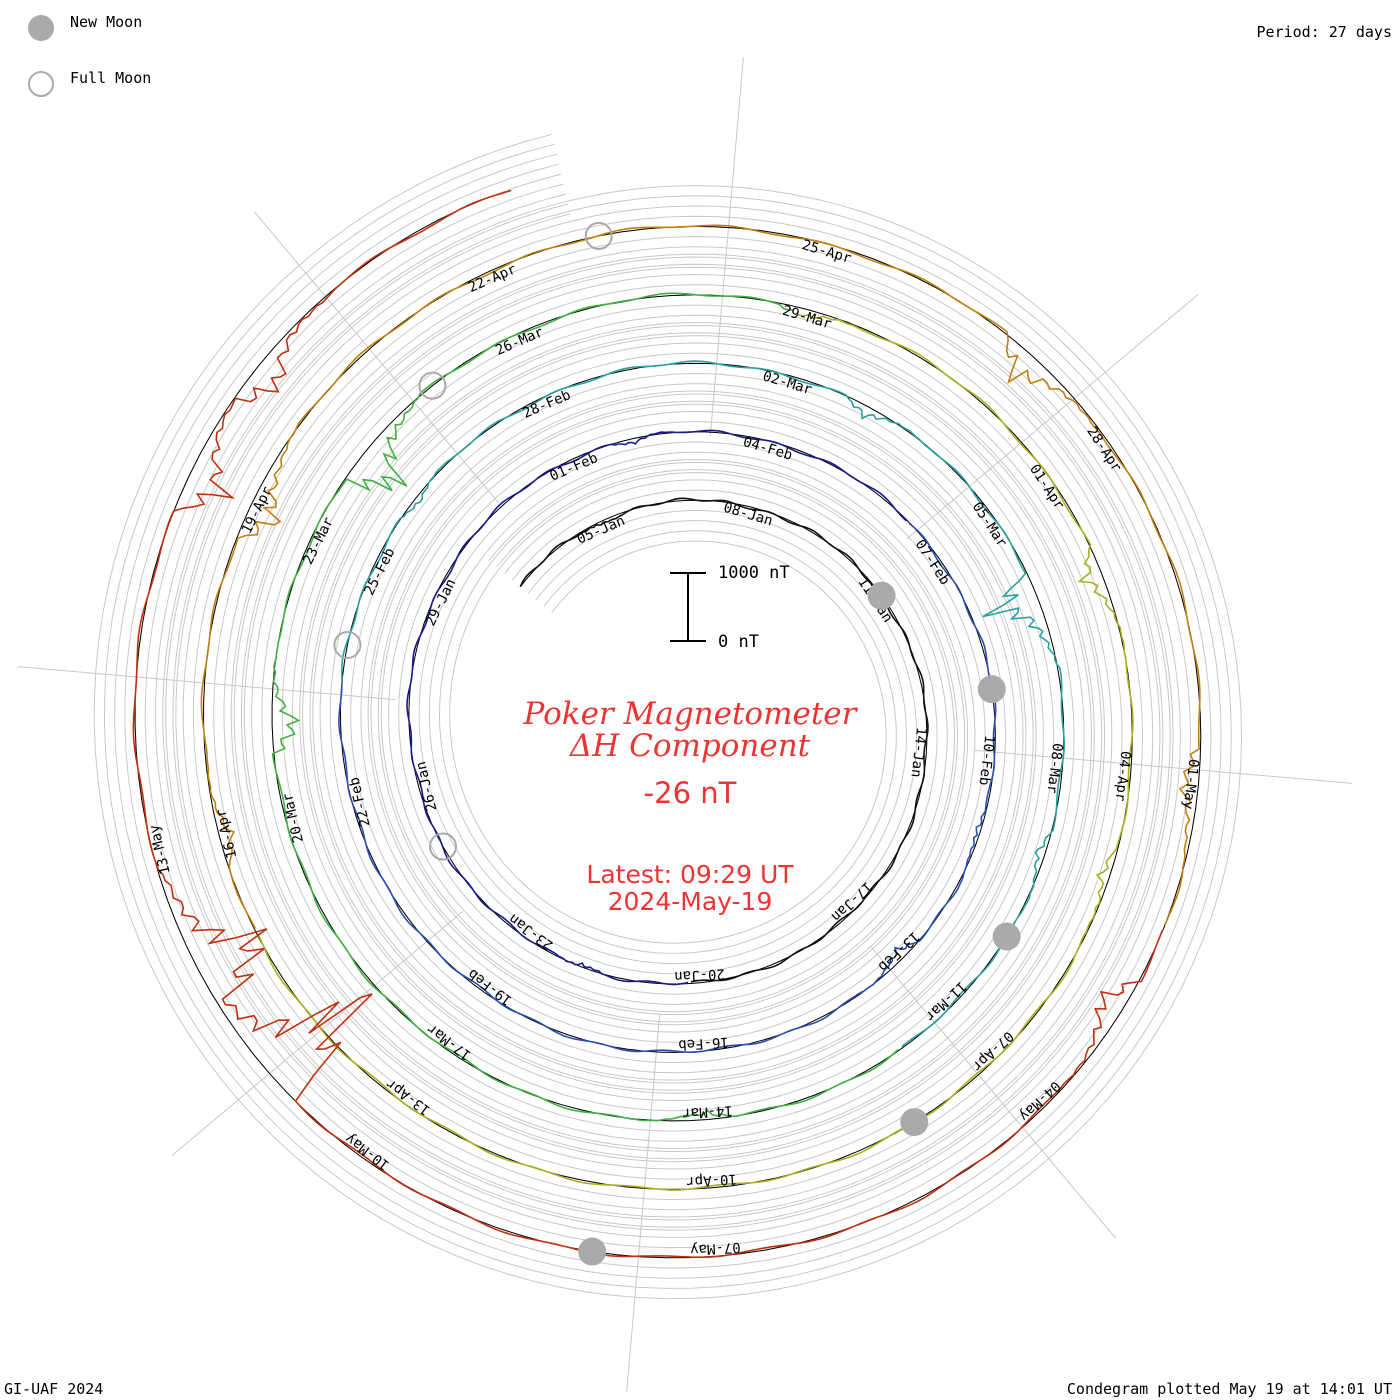 The image size is (1400, 1400). I want to click on date-tick-label: 10-Feb, so click(987, 760).